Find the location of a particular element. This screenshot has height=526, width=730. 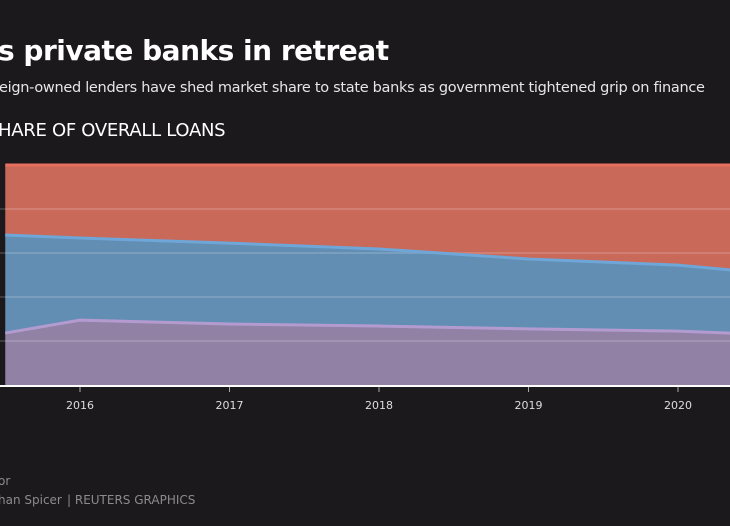

footer-author: han Spicer is located at coordinates (31, 500).